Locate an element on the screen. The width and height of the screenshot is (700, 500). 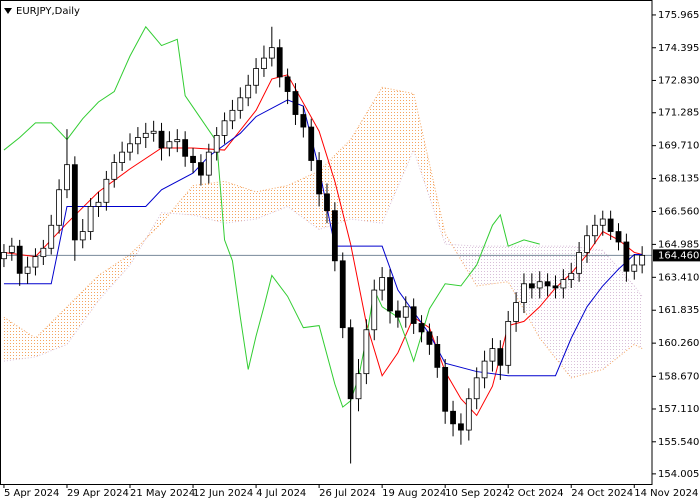
x-tick-label: 10 Sep 2024 is located at coordinates (476, 493).